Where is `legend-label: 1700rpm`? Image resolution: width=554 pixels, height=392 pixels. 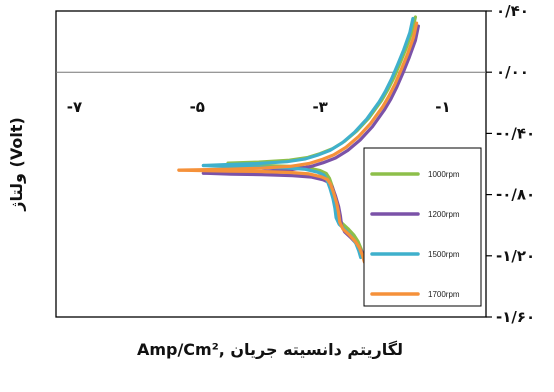 legend-label: 1700rpm is located at coordinates (444, 294).